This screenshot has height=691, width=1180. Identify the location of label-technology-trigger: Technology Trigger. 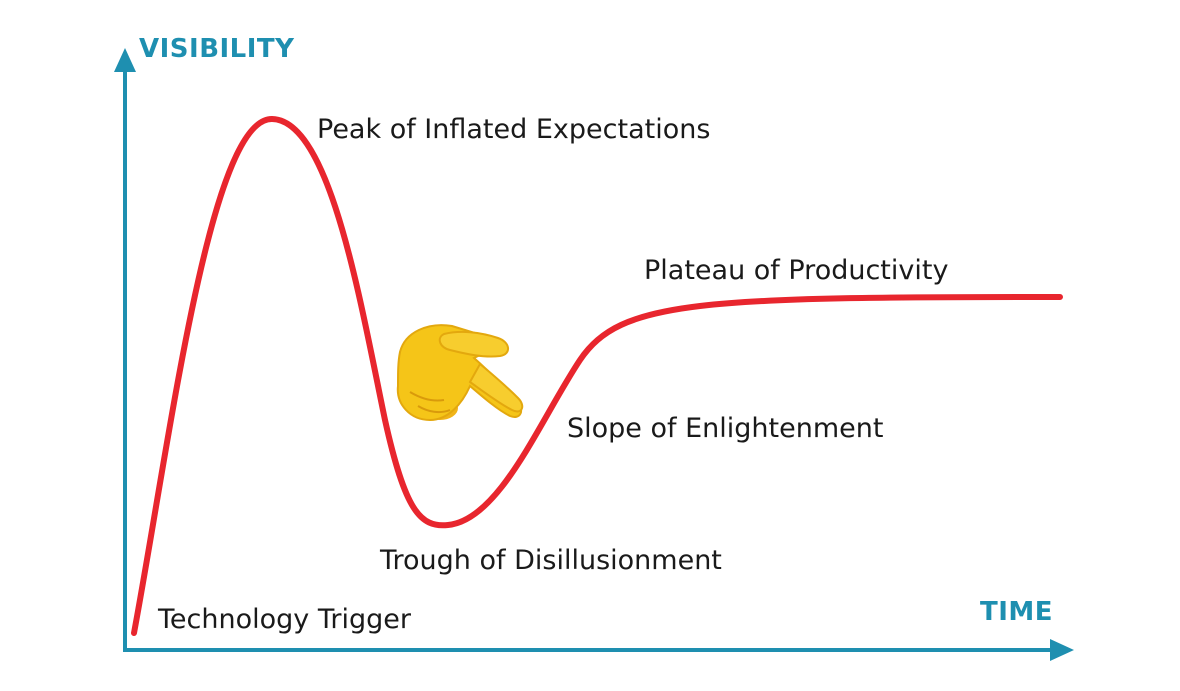
(284, 619).